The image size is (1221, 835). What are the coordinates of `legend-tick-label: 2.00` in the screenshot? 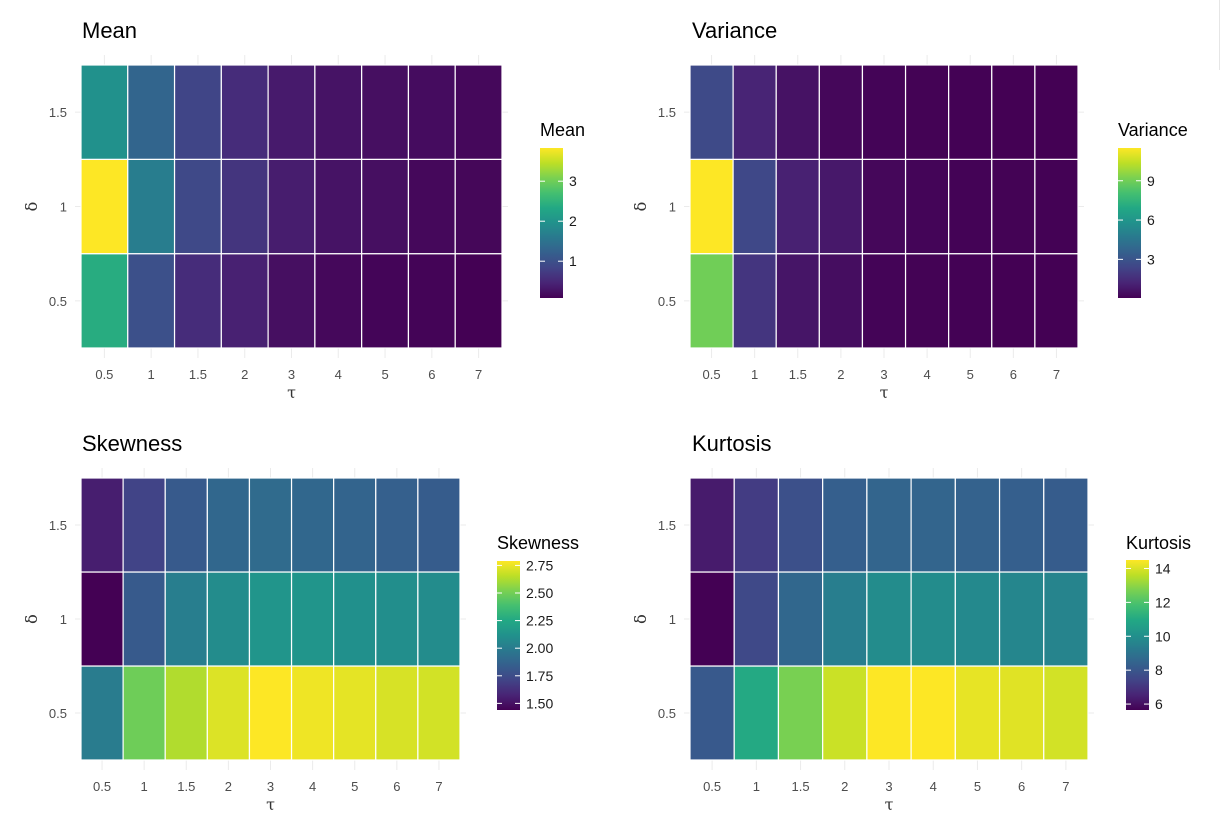 It's located at (539, 648).